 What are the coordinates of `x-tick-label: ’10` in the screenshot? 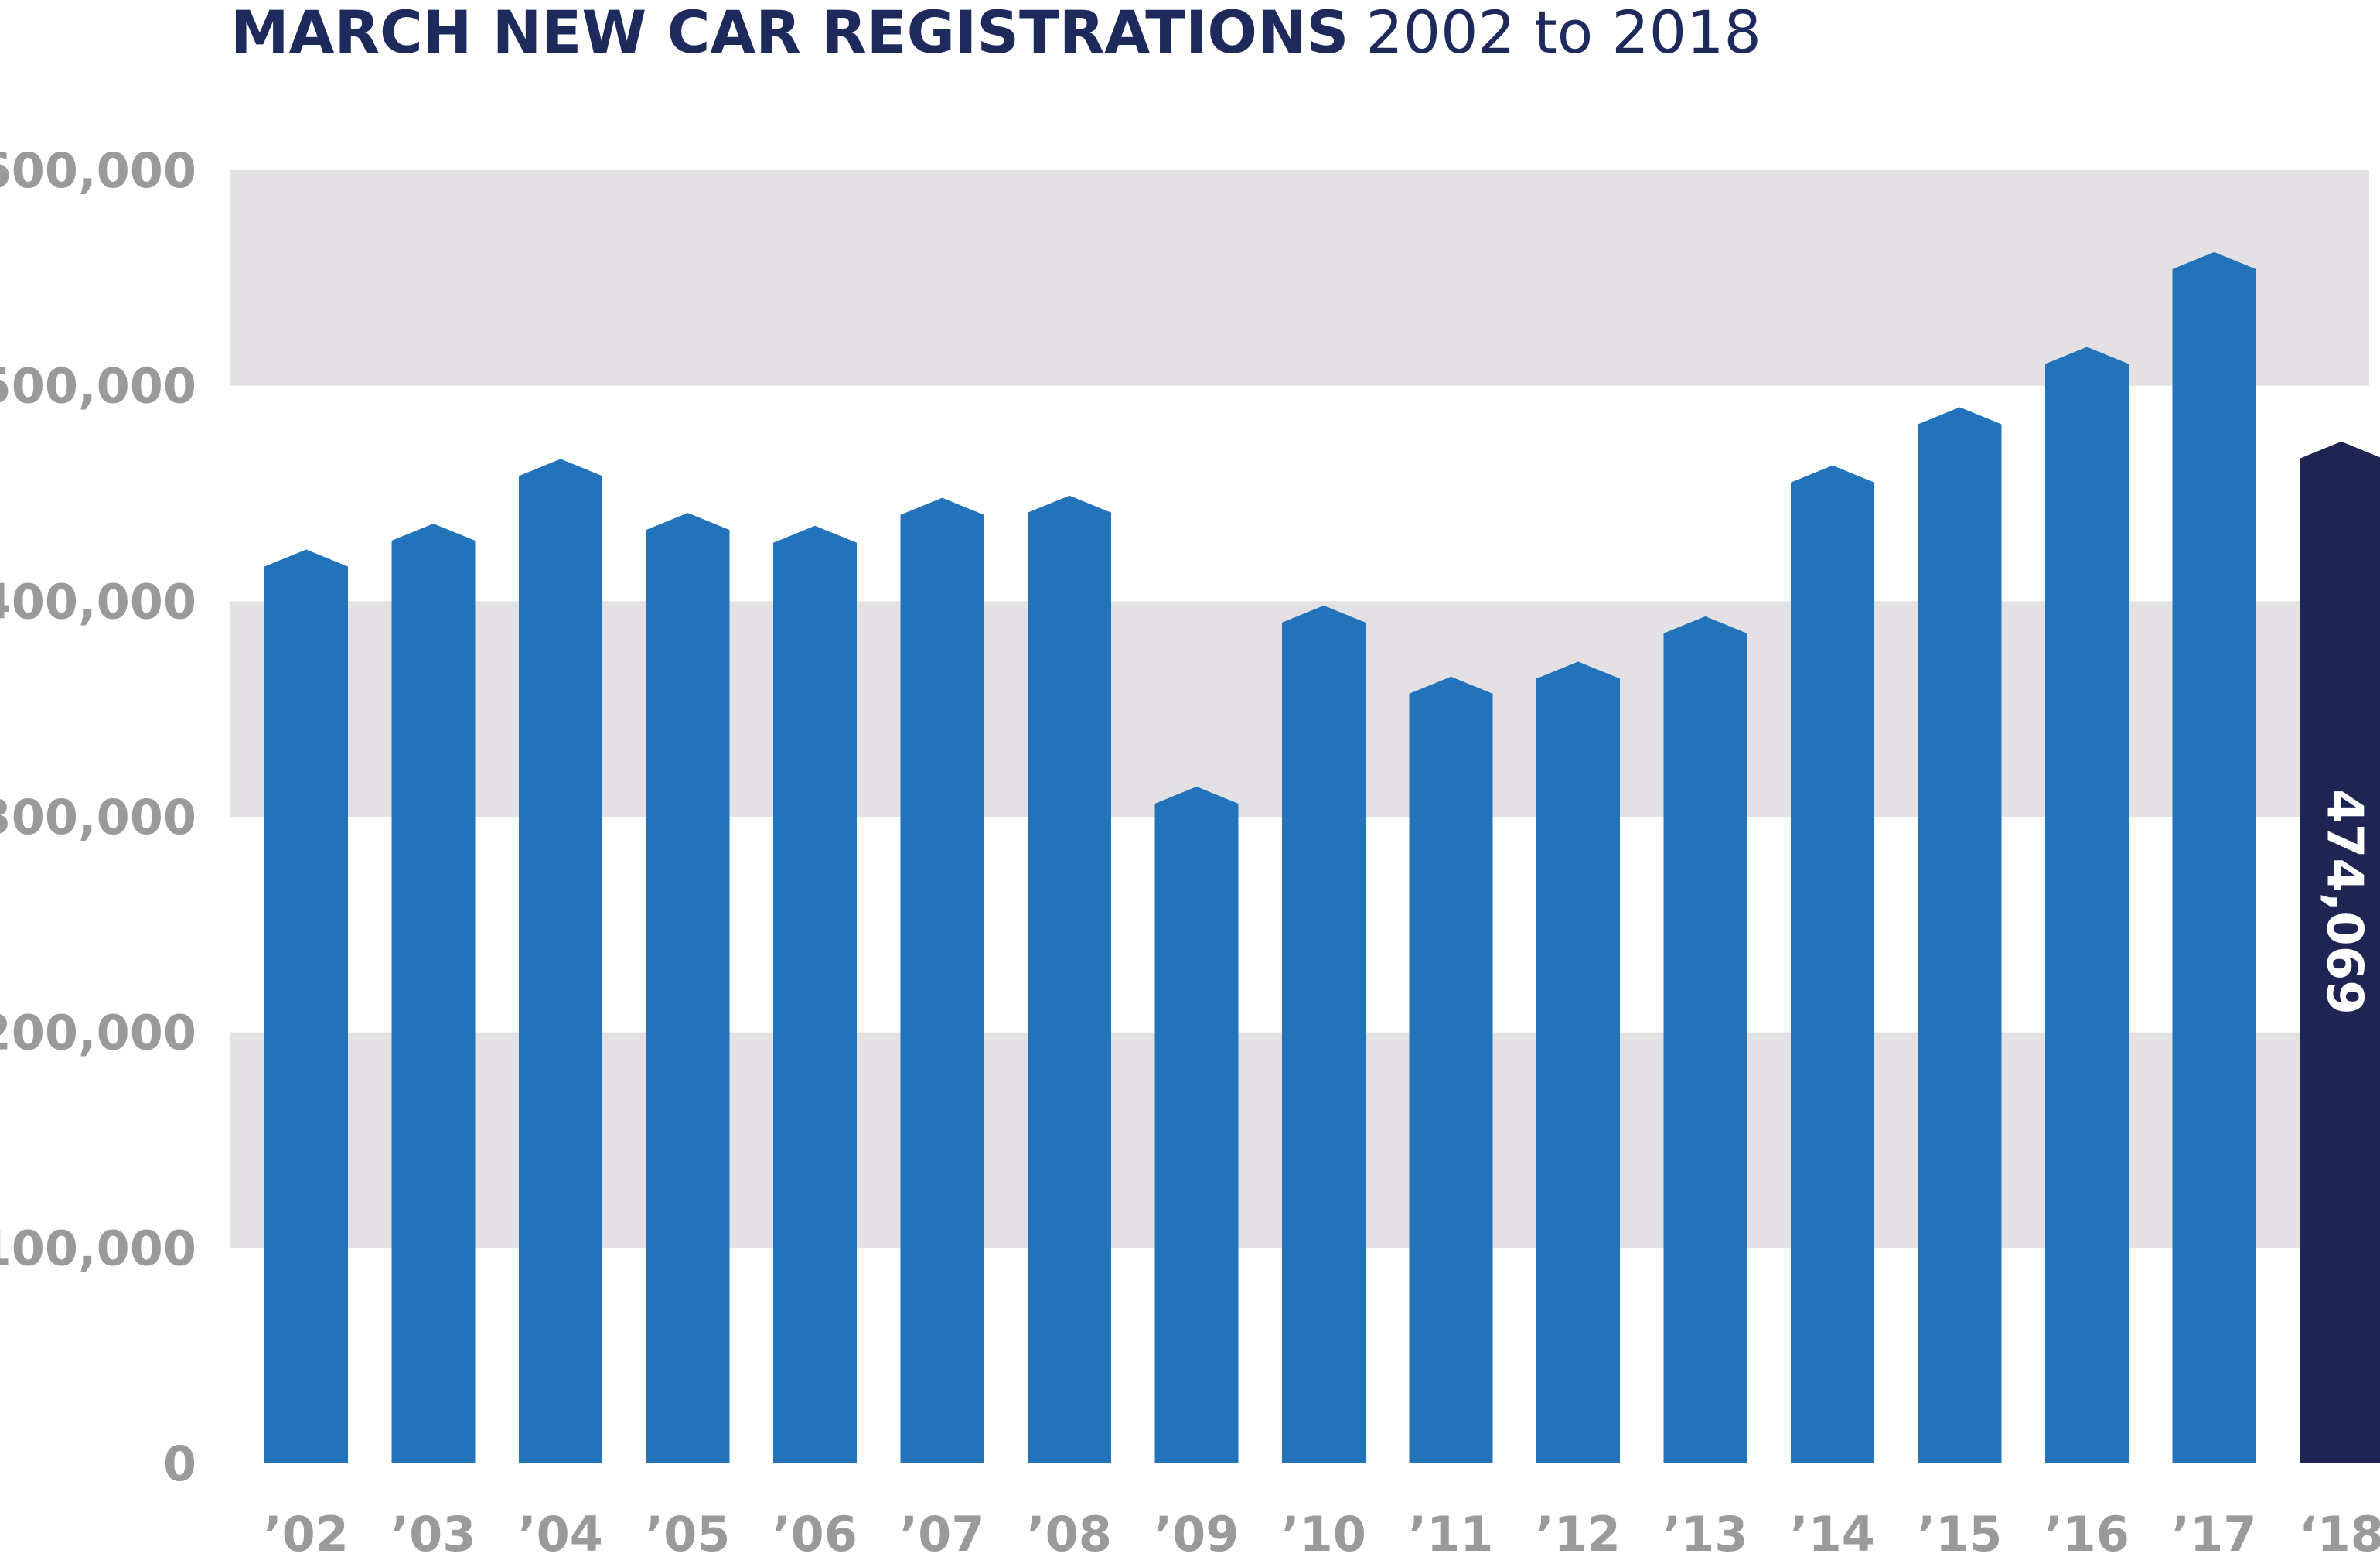 It's located at (1323, 1531).